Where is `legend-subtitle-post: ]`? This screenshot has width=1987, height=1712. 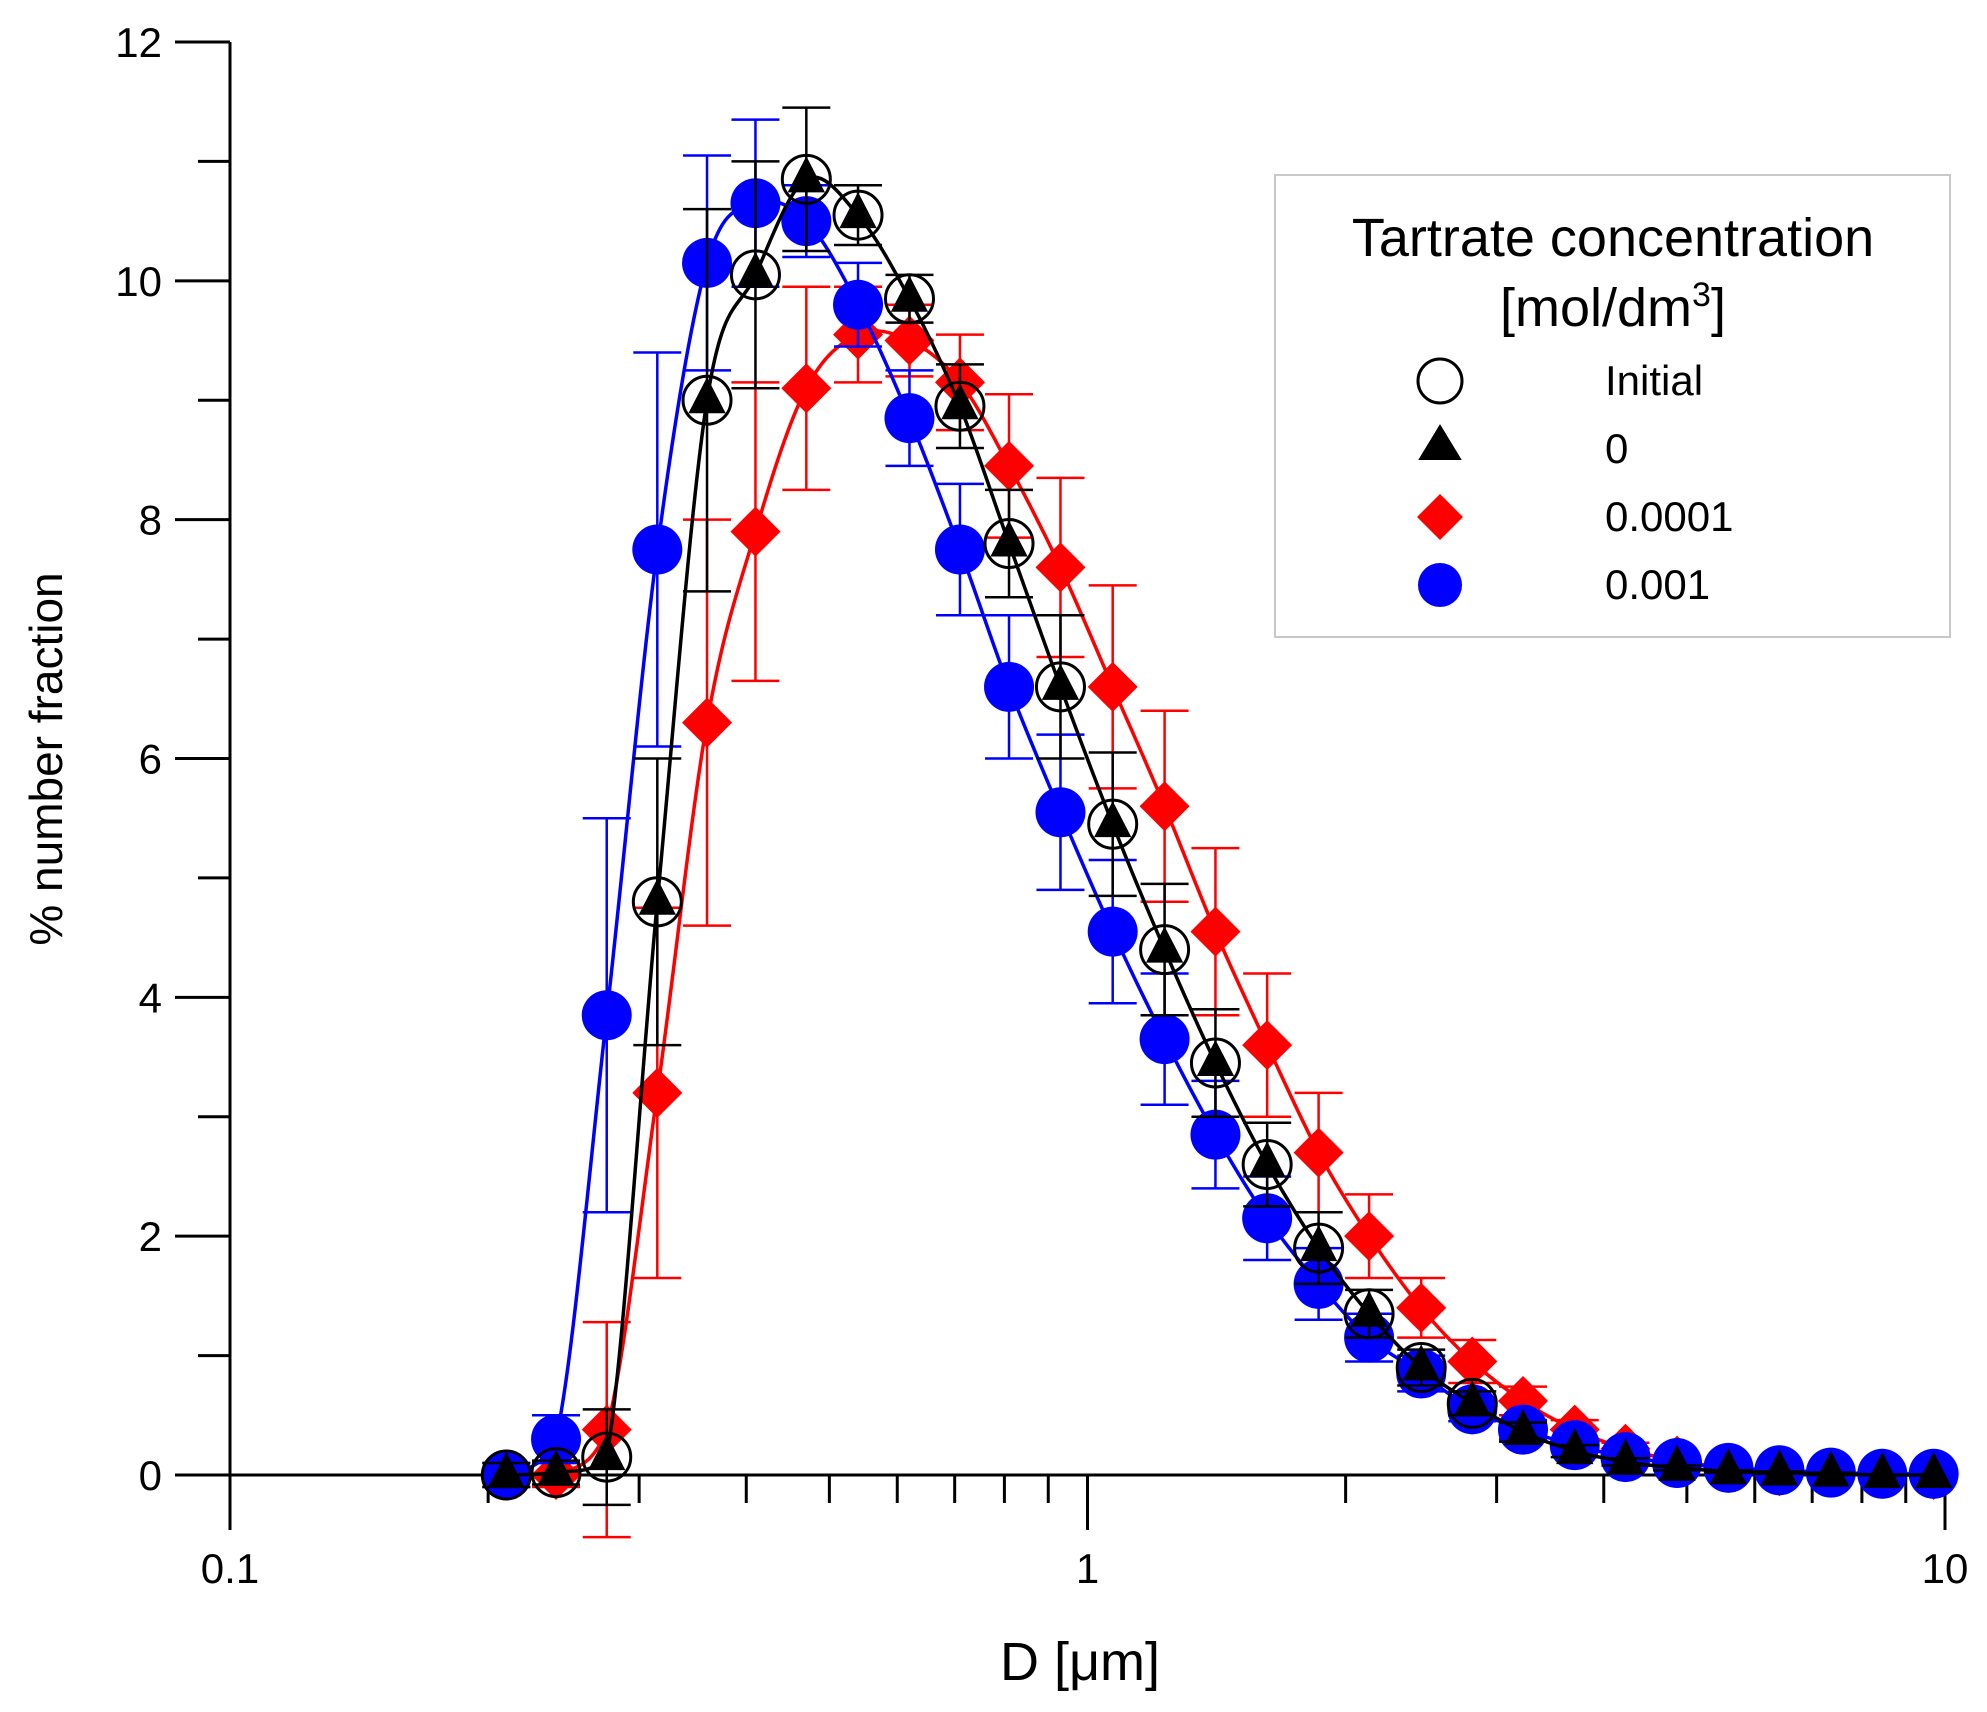
legend-subtitle-post: ] is located at coordinates (1718, 308).